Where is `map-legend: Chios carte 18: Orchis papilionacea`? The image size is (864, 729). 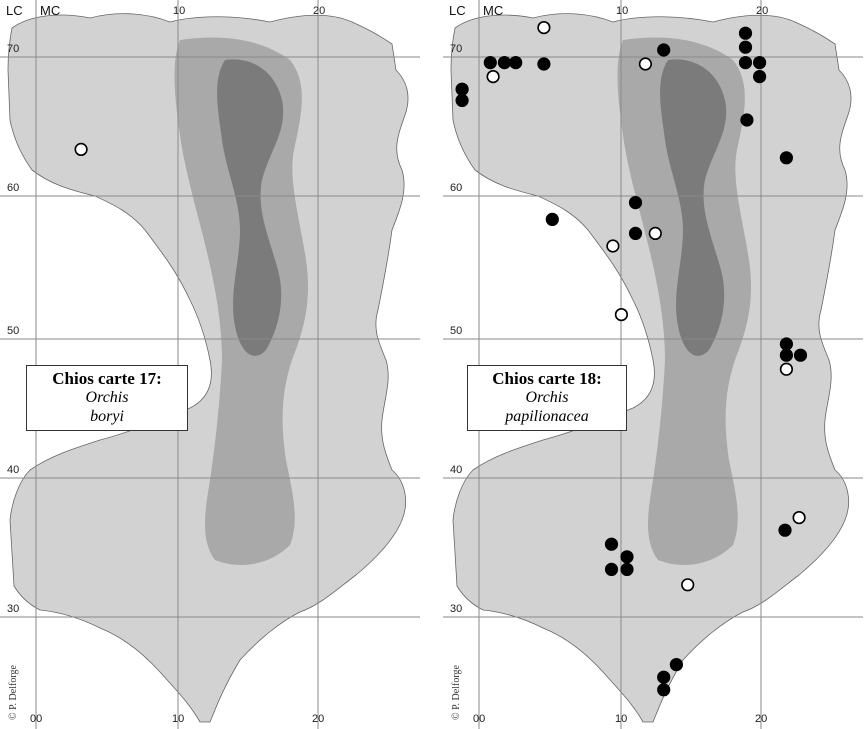
map-legend: Chios carte 18: Orchis papilionacea is located at coordinates (547, 398).